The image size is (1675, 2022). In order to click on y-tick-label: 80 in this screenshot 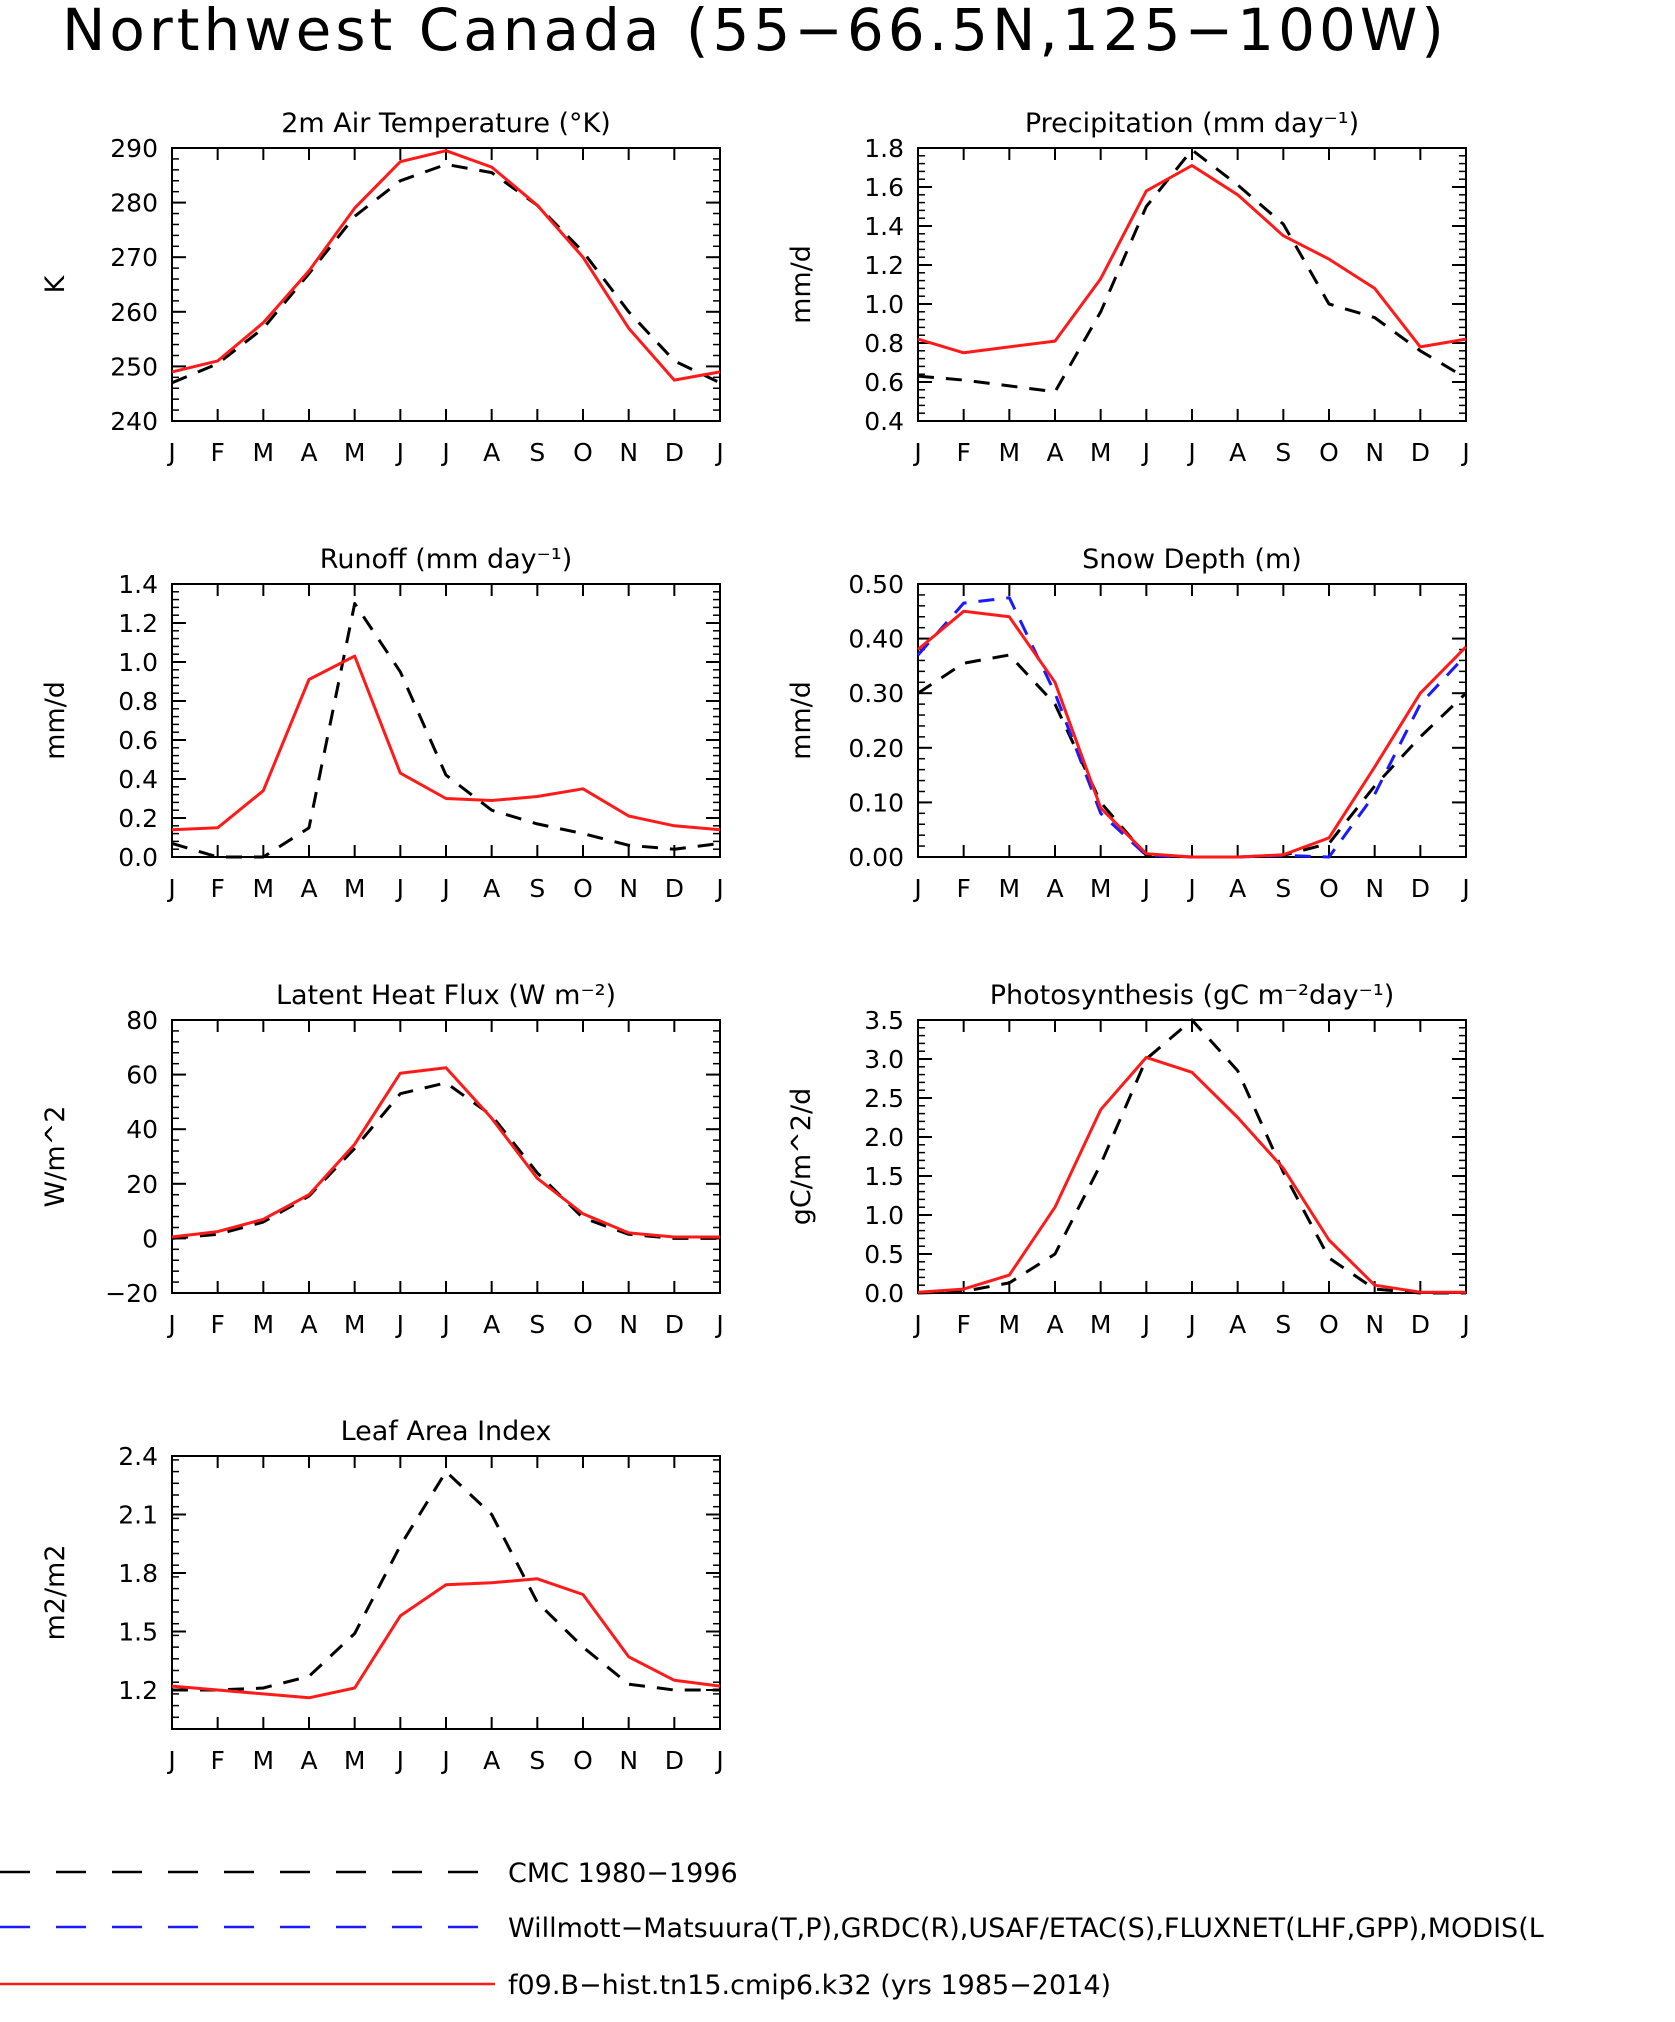, I will do `click(142, 1020)`.